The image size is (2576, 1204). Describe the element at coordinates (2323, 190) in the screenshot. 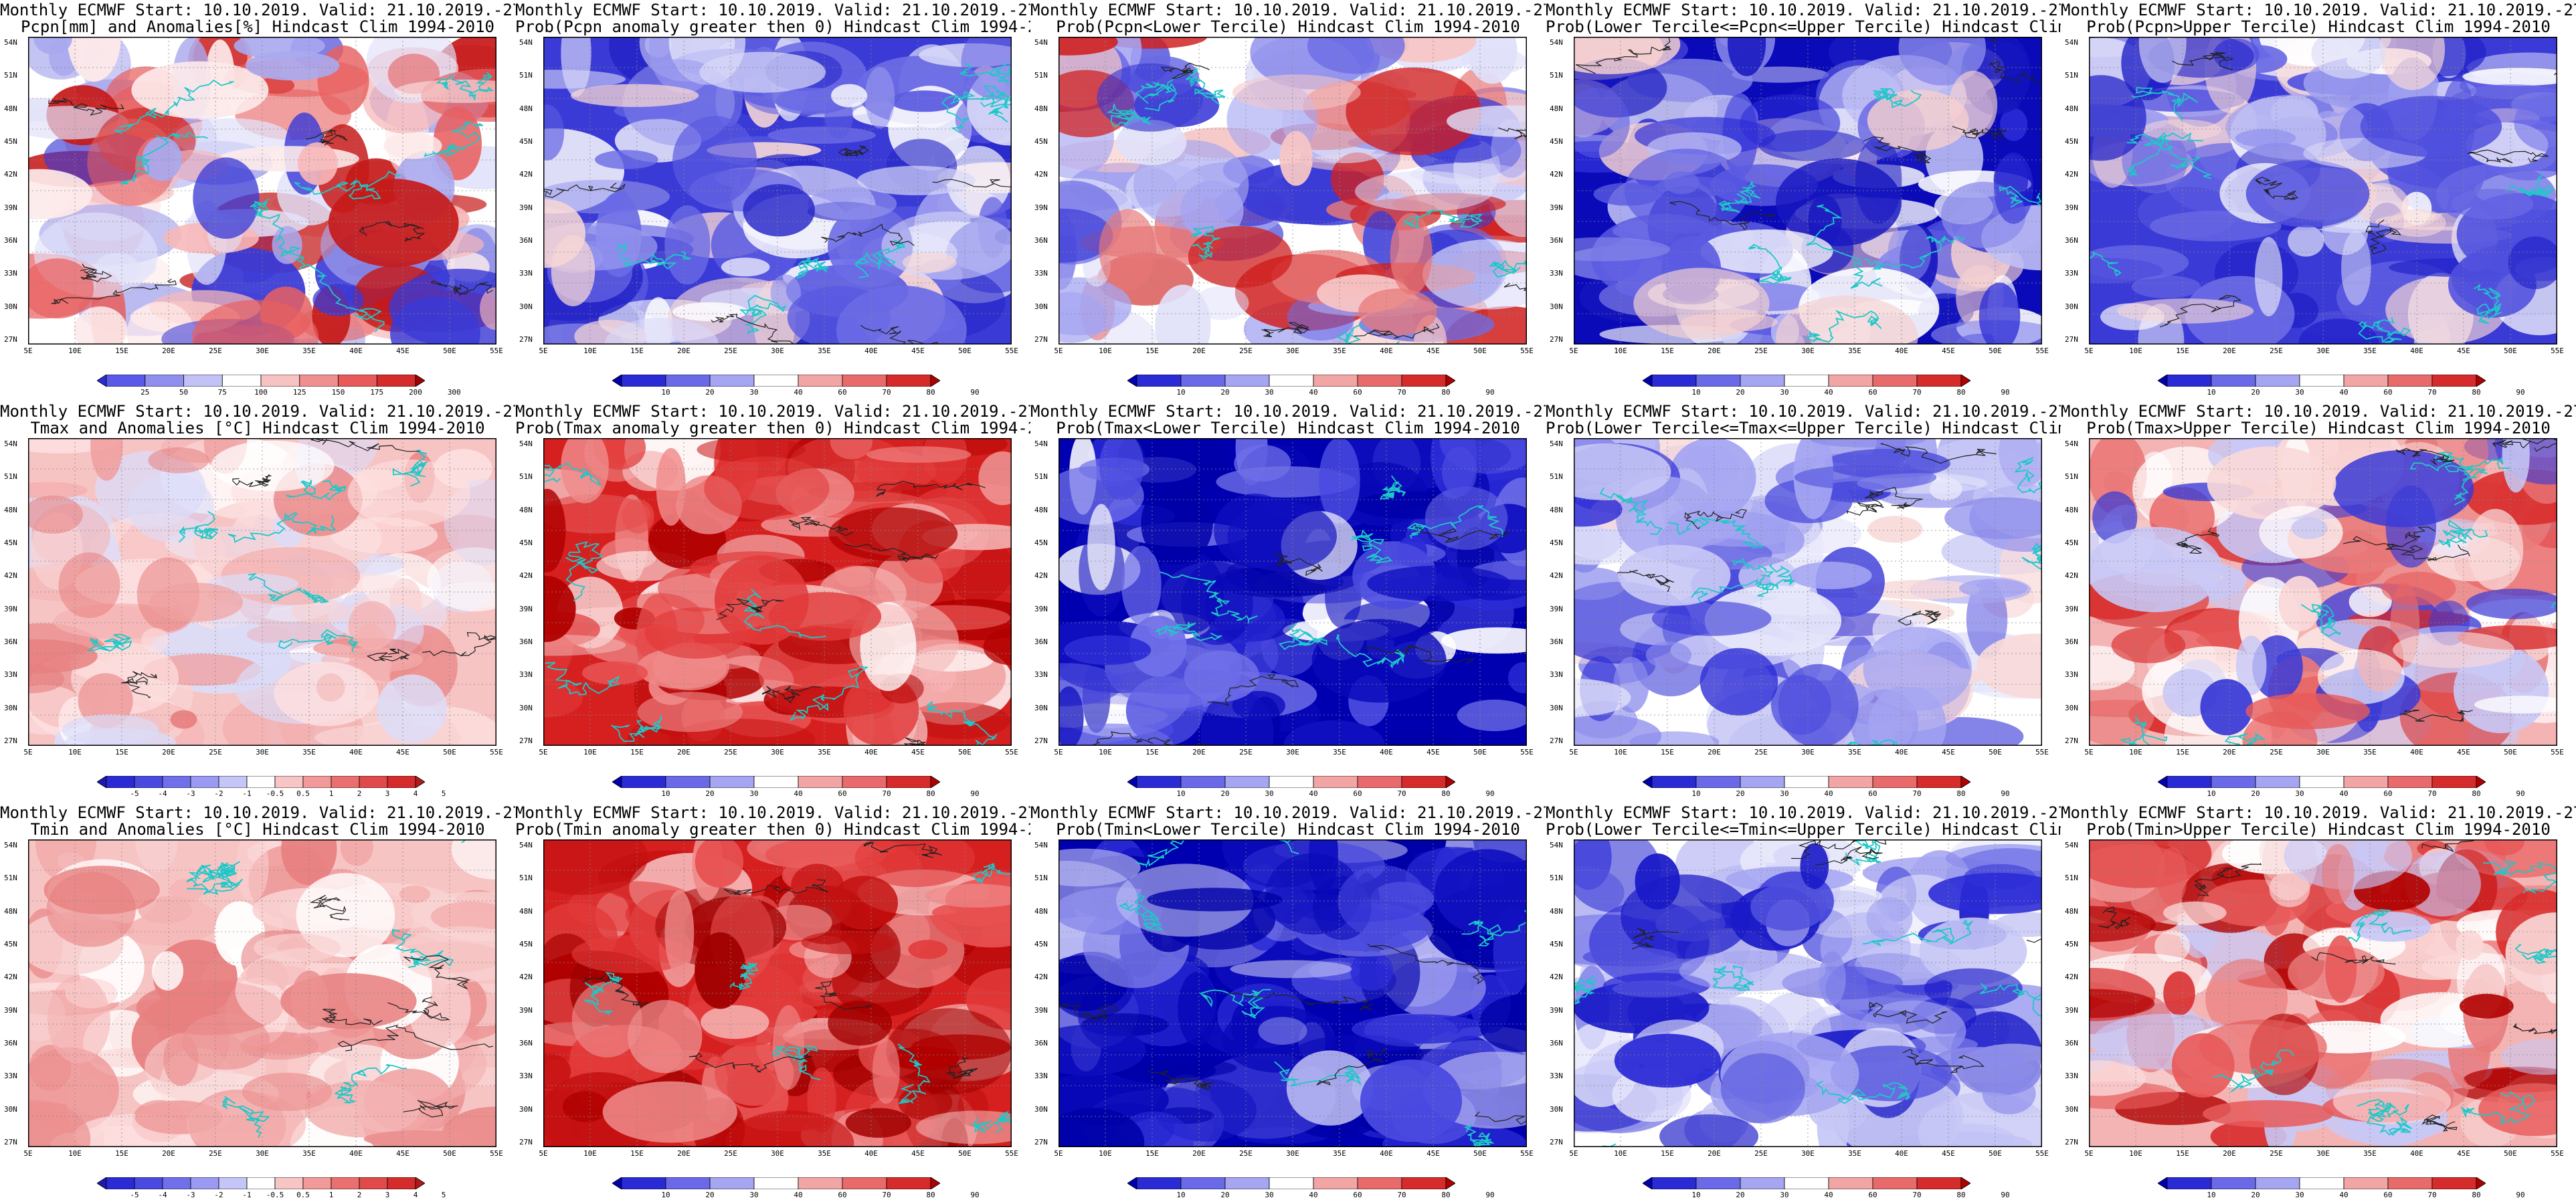

I see `map-field` at that location.